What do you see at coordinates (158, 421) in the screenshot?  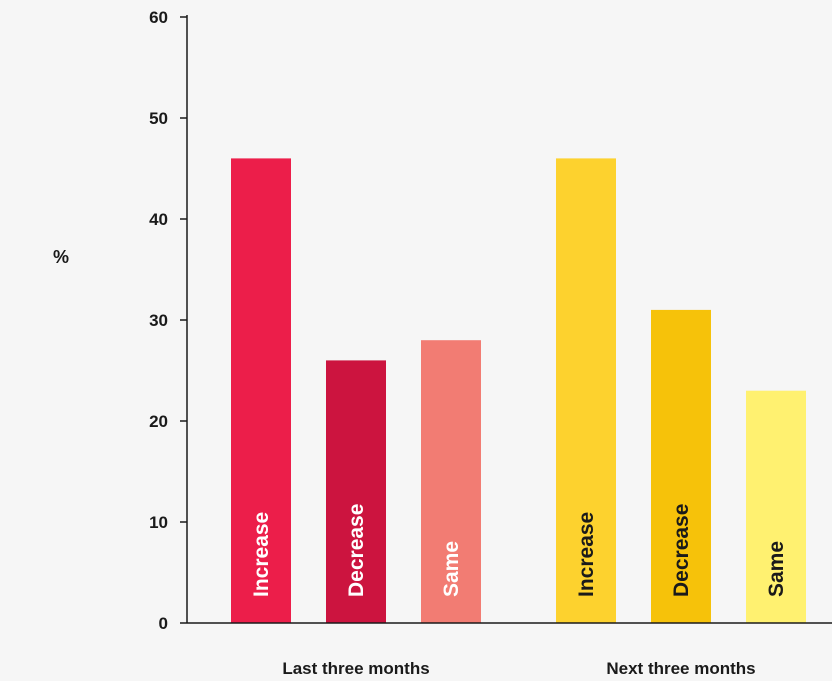 I see `y-tick-label: 20` at bounding box center [158, 421].